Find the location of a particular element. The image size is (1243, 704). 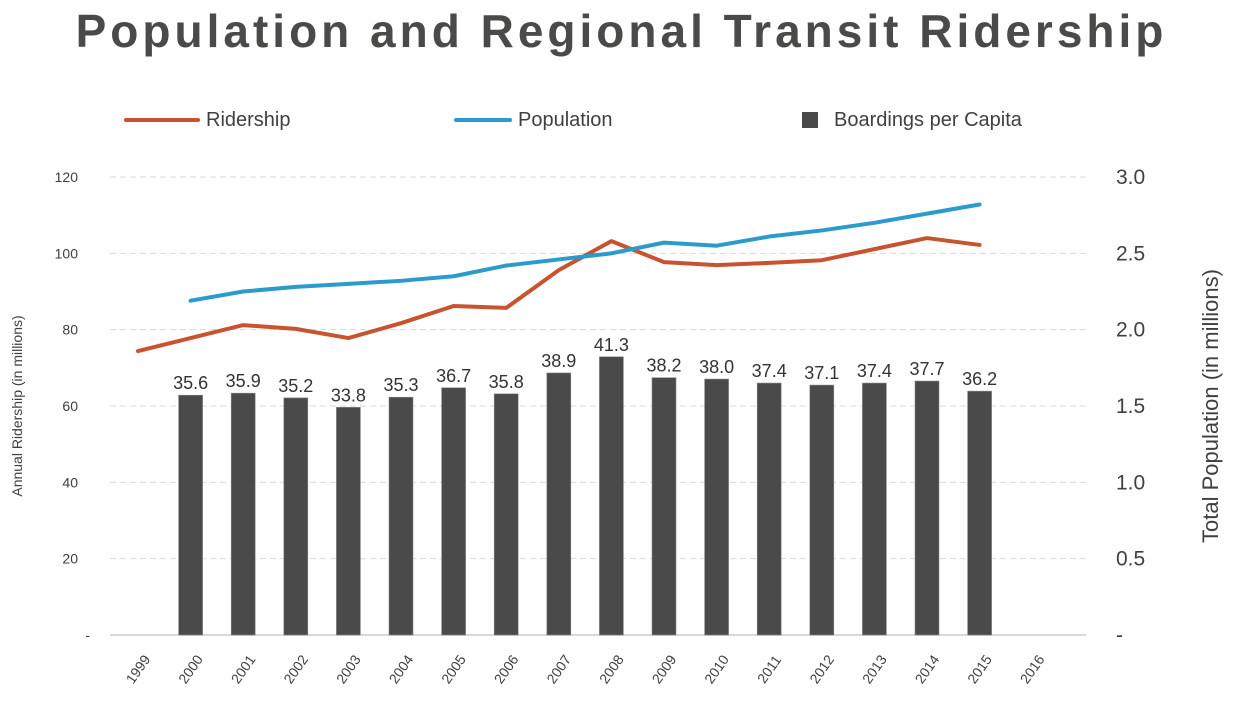

y-tick-right: 1.0 is located at coordinates (1130, 482).